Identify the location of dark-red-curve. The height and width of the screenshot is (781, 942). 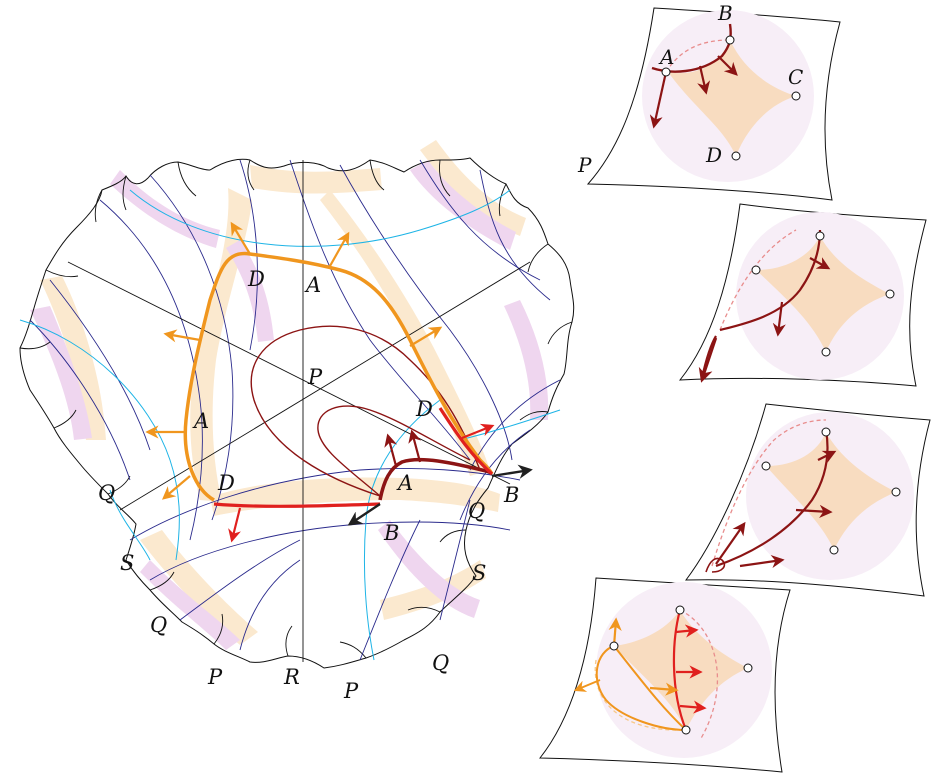
(434, 479).